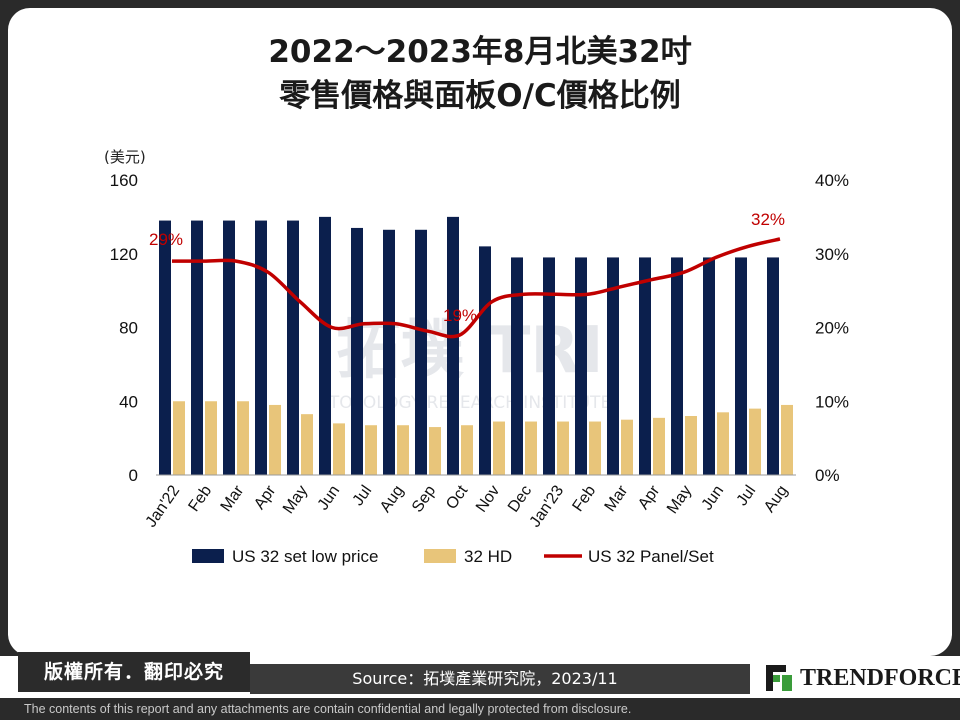 The height and width of the screenshot is (720, 960). What do you see at coordinates (480, 96) in the screenshot?
I see `chart-title-line-2: 零售價格與面板O/C價格比例` at bounding box center [480, 96].